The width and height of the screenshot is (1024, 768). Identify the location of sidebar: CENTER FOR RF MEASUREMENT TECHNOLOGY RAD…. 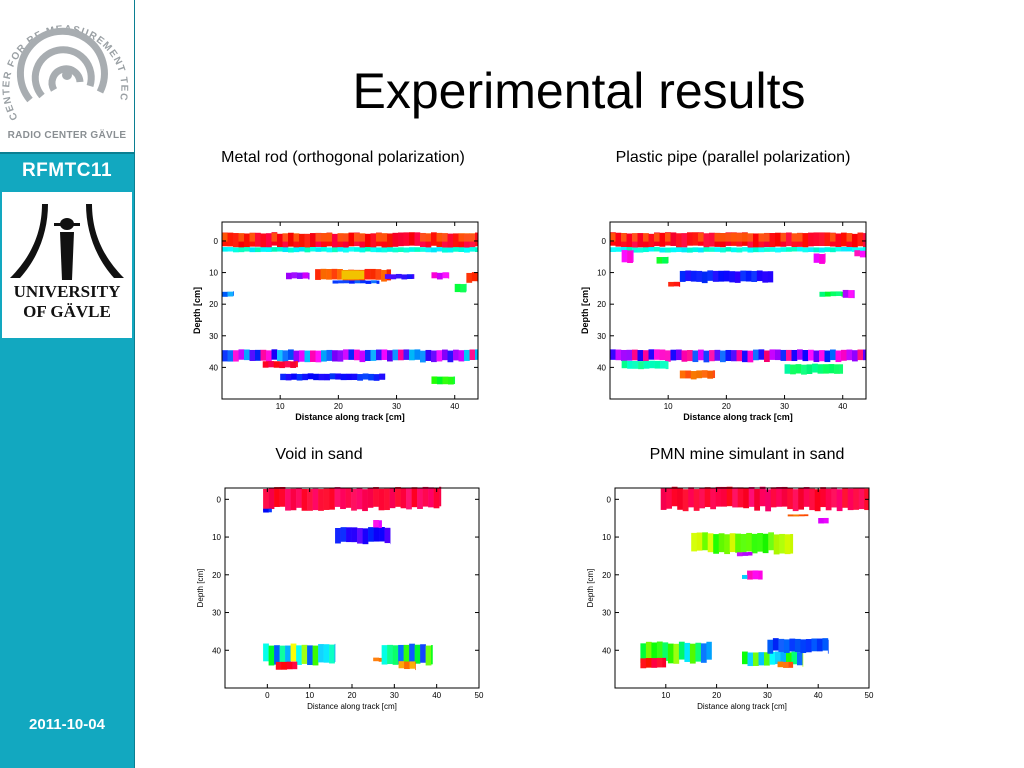
(67, 384).